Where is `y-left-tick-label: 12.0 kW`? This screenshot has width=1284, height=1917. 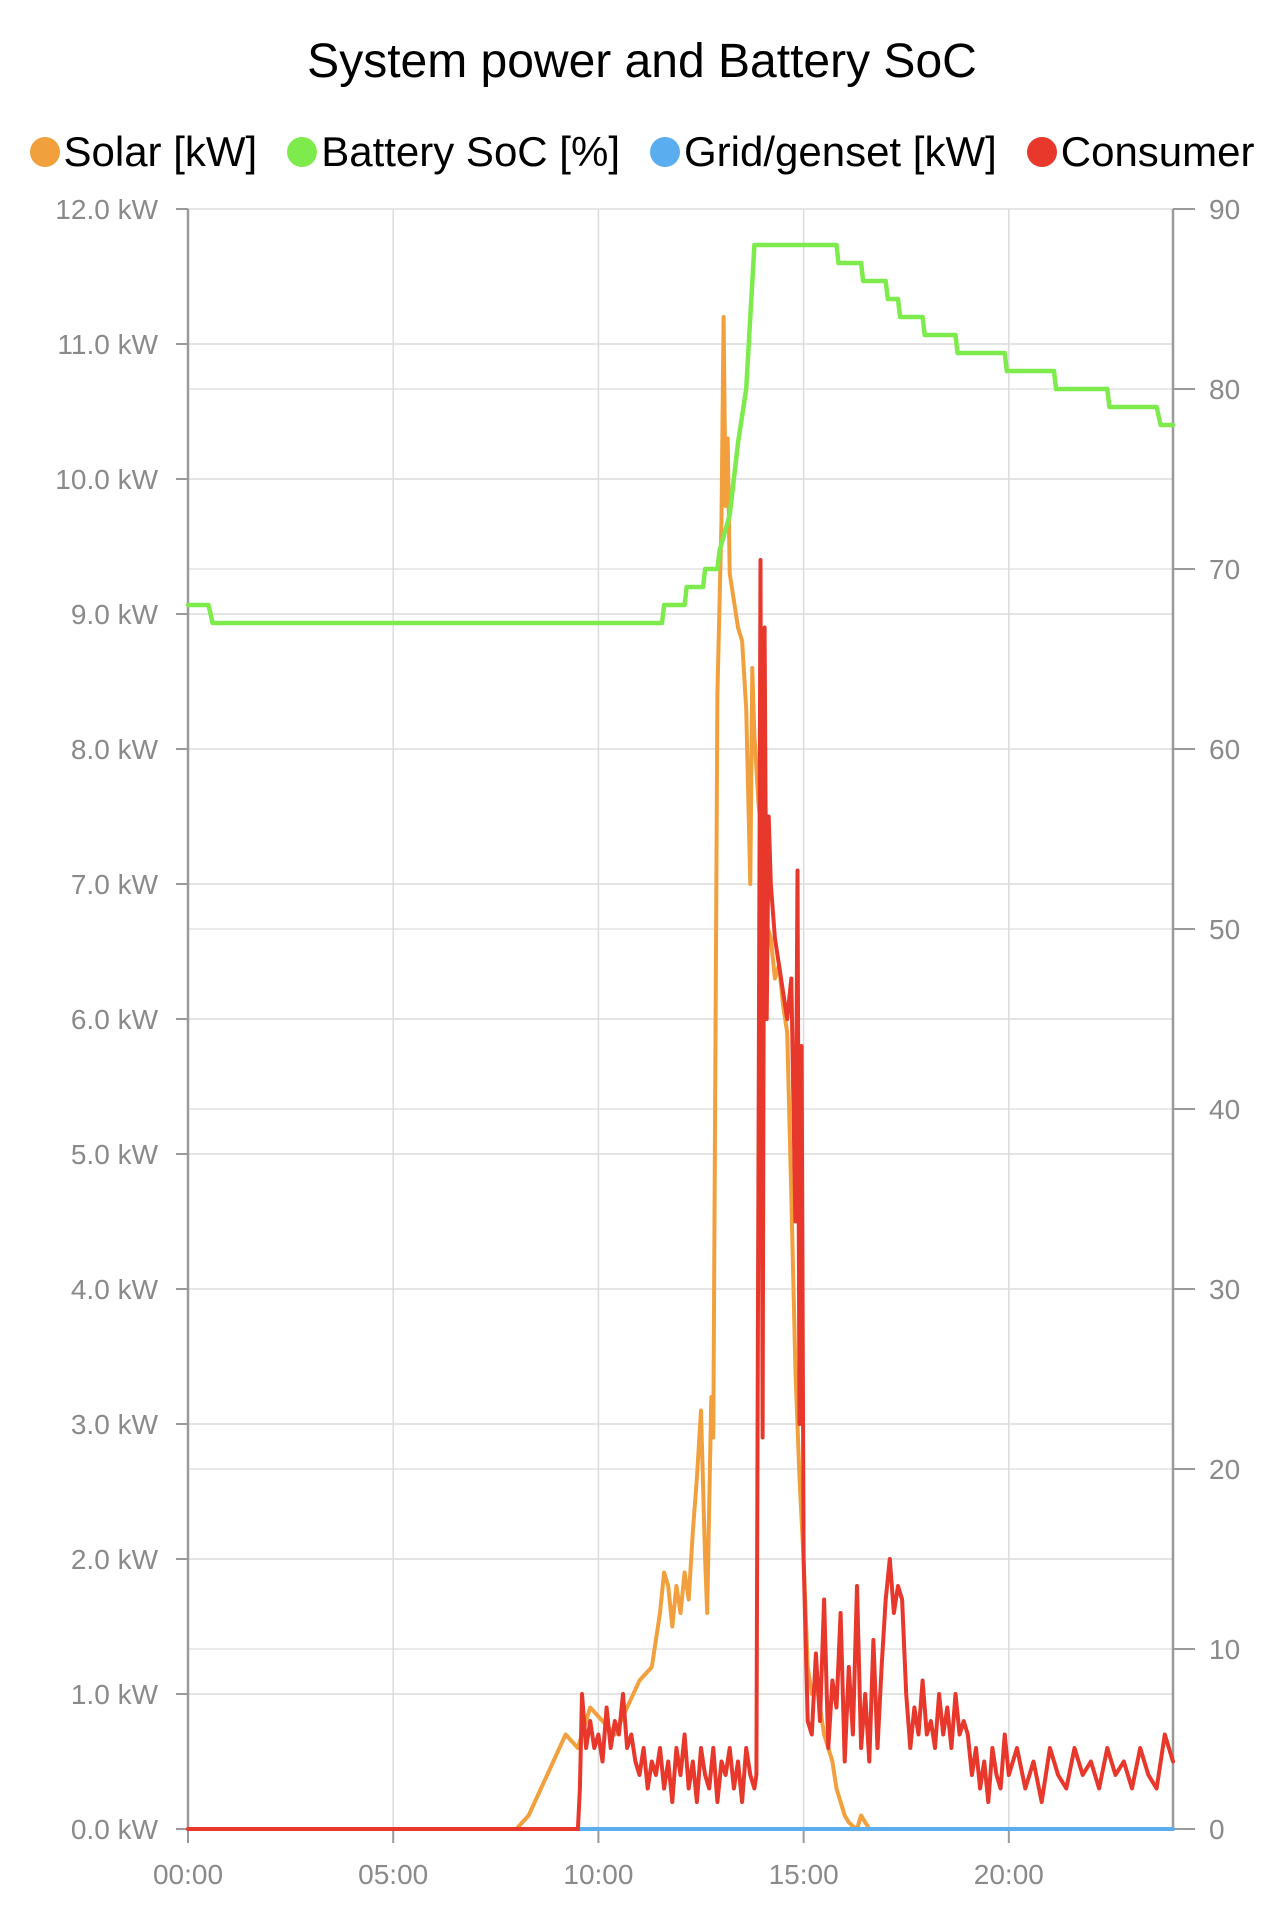
y-left-tick-label: 12.0 kW is located at coordinates (106, 209).